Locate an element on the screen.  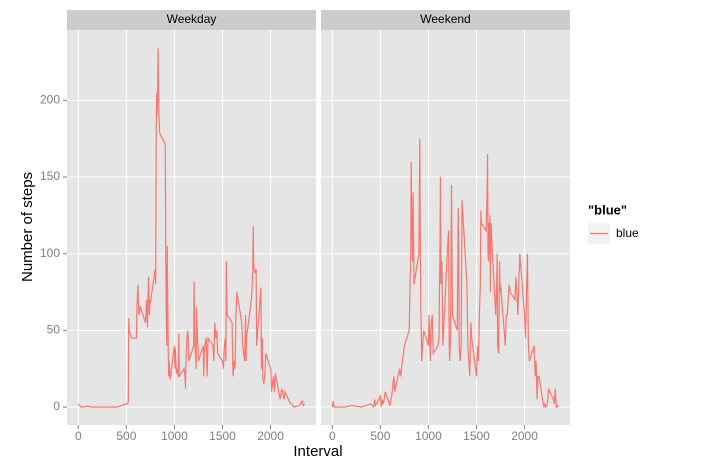
strip-label: Weekday is located at coordinates (192, 19).